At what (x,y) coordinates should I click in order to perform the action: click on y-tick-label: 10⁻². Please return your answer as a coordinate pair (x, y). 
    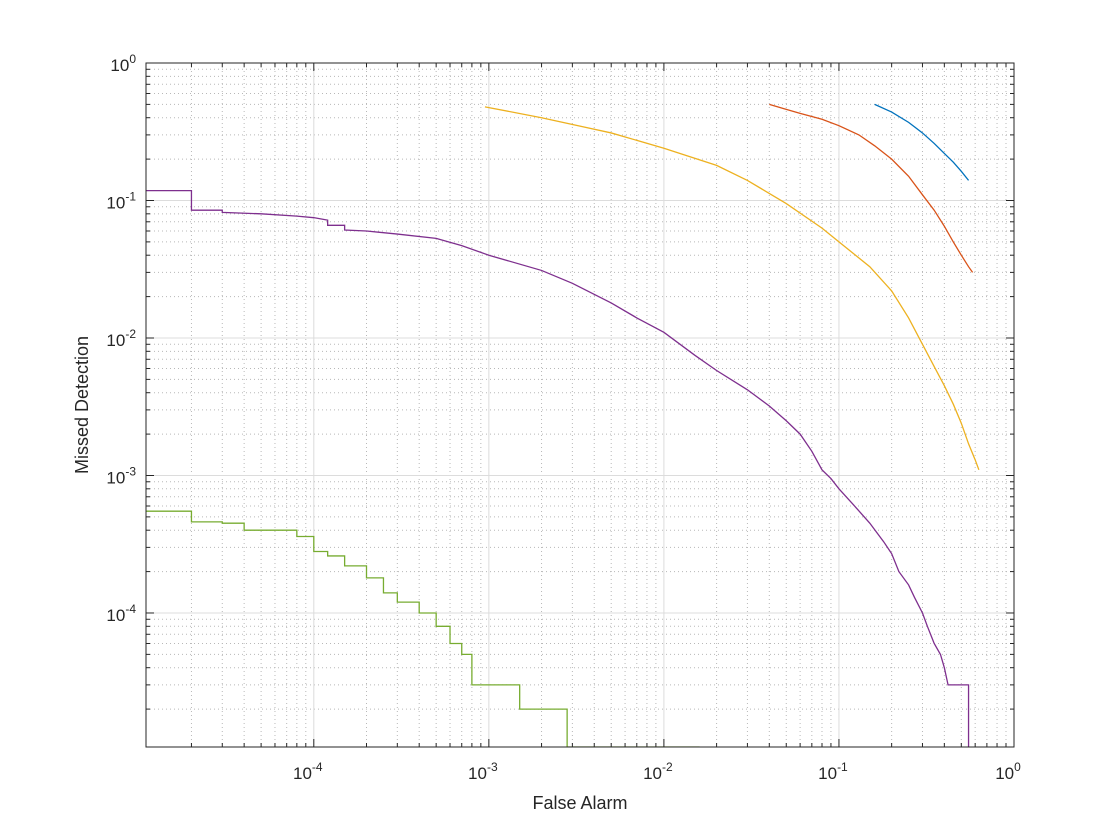
    Looking at the image, I should click on (121, 338).